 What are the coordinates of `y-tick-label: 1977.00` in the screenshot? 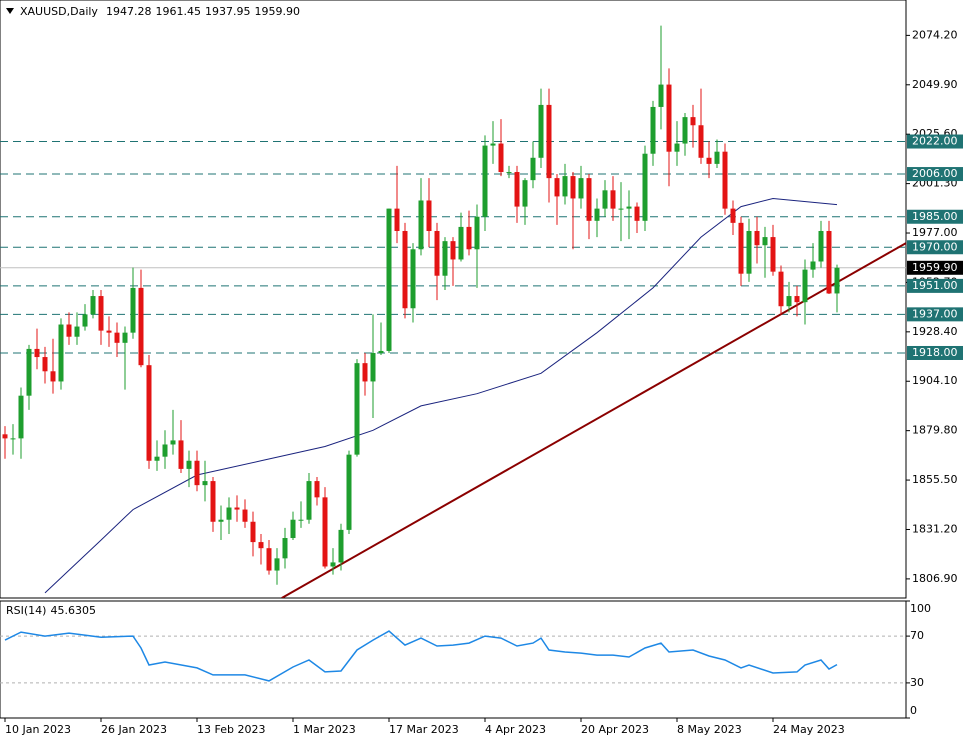 It's located at (935, 232).